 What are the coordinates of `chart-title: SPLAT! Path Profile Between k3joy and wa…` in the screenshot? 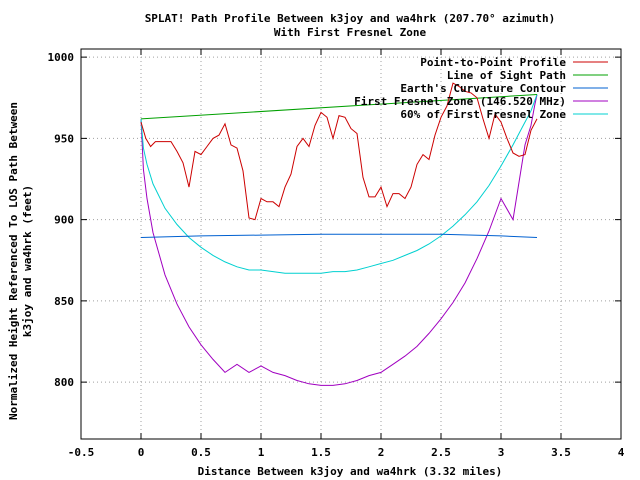 It's located at (350, 18).